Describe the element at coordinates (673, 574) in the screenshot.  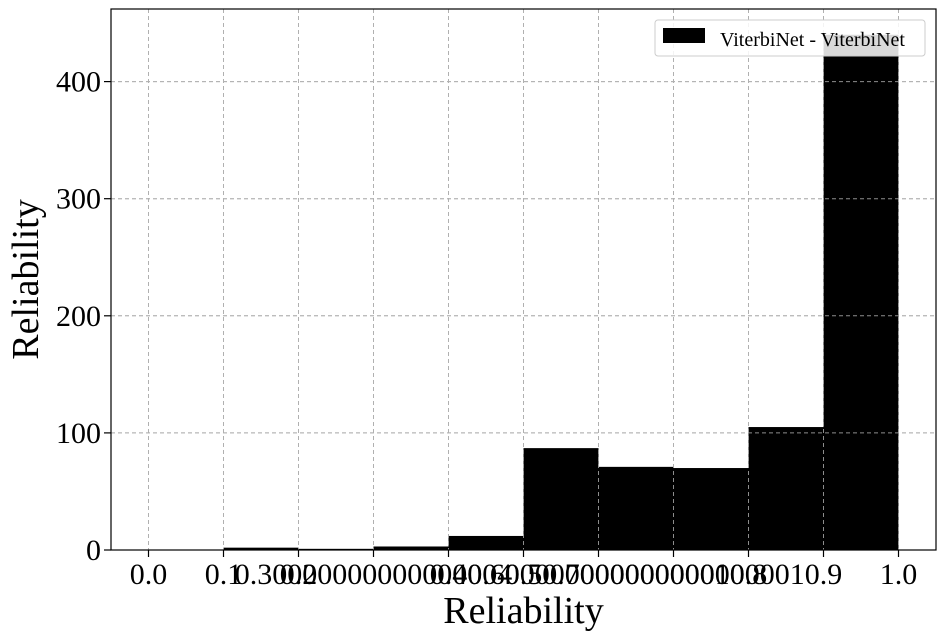
I see `x-tick-label-7: 0.7000000000000001` at that location.